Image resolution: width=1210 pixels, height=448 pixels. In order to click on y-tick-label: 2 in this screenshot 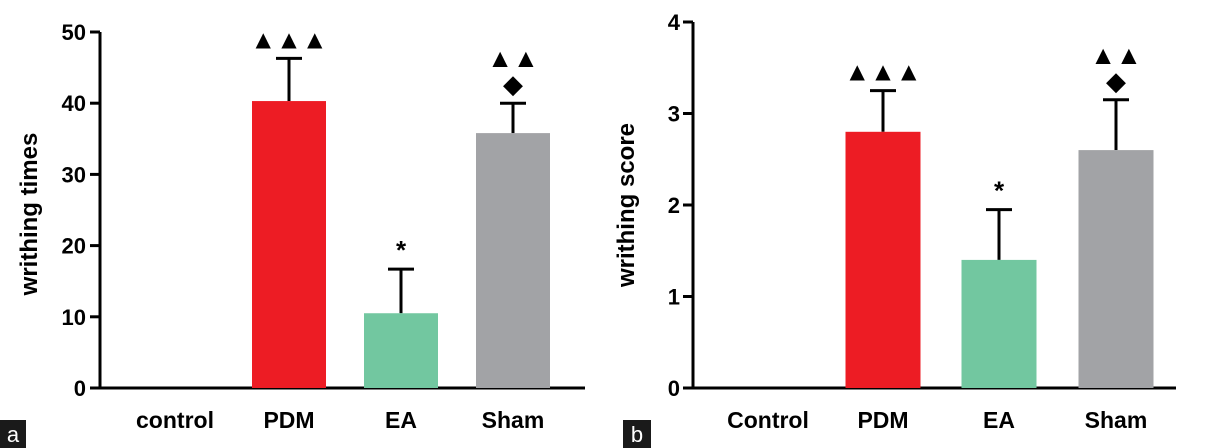, I will do `click(674, 205)`.